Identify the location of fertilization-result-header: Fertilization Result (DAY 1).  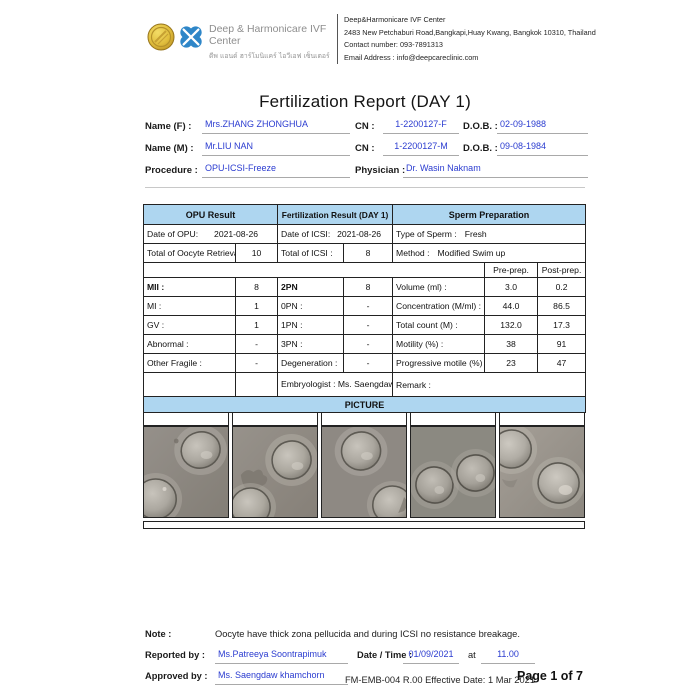
(335, 214).